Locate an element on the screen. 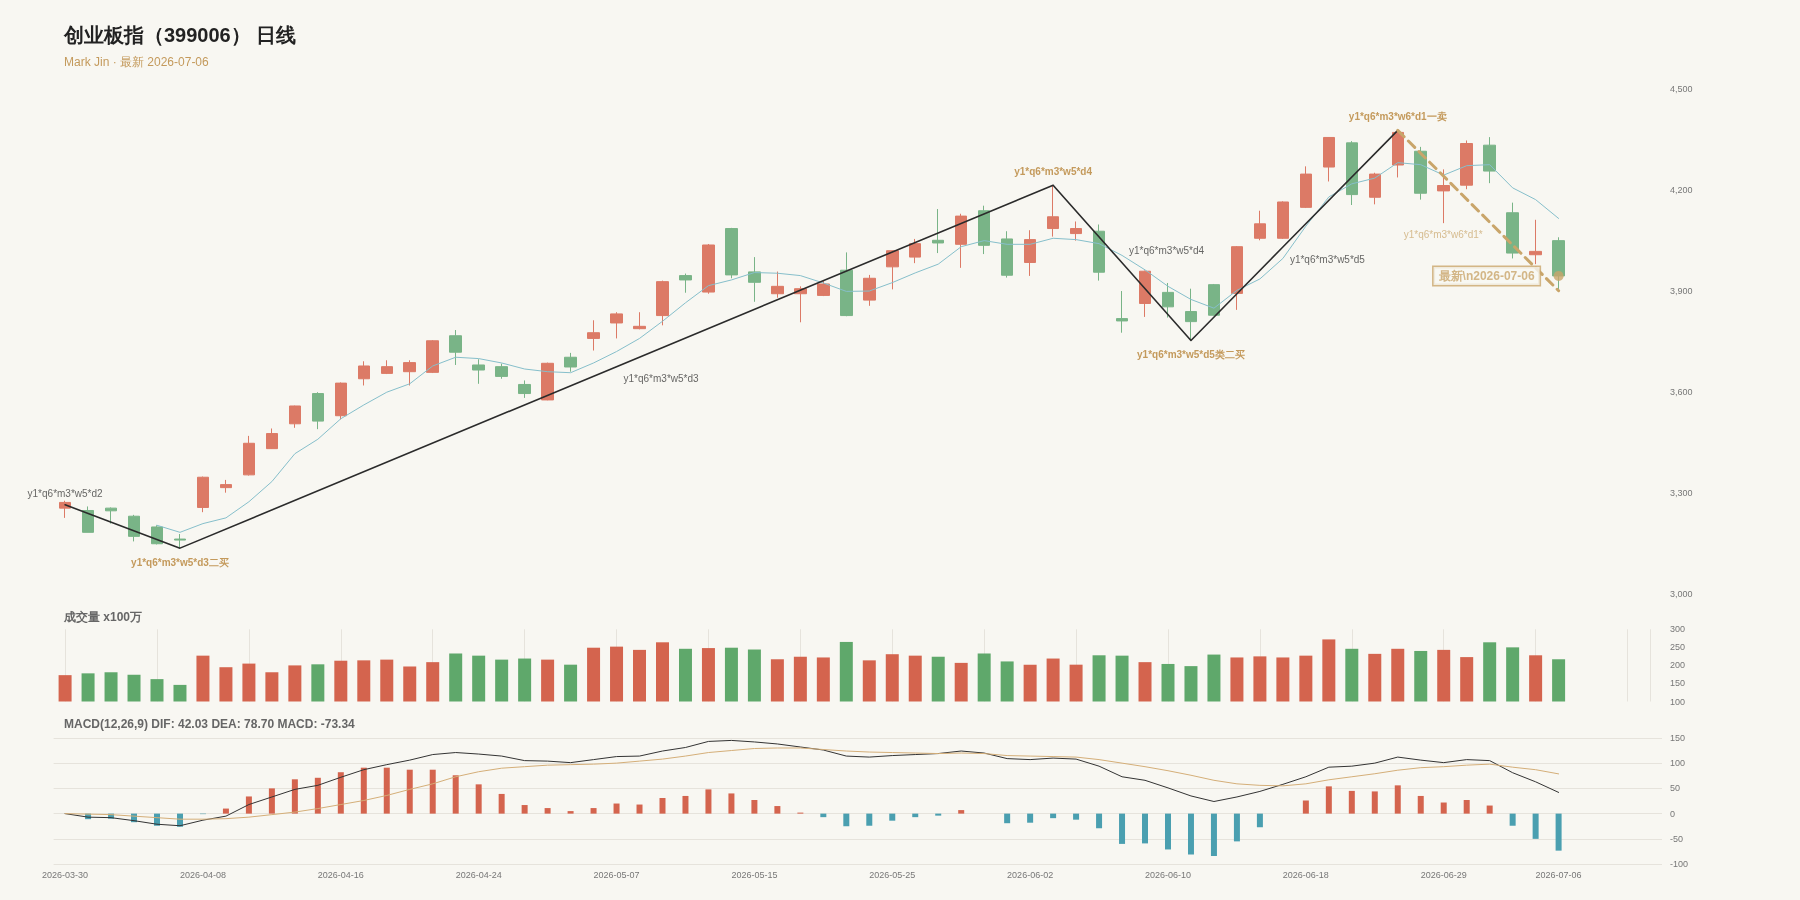  x-tick-label: 2026-06-18 is located at coordinates (1305, 874).